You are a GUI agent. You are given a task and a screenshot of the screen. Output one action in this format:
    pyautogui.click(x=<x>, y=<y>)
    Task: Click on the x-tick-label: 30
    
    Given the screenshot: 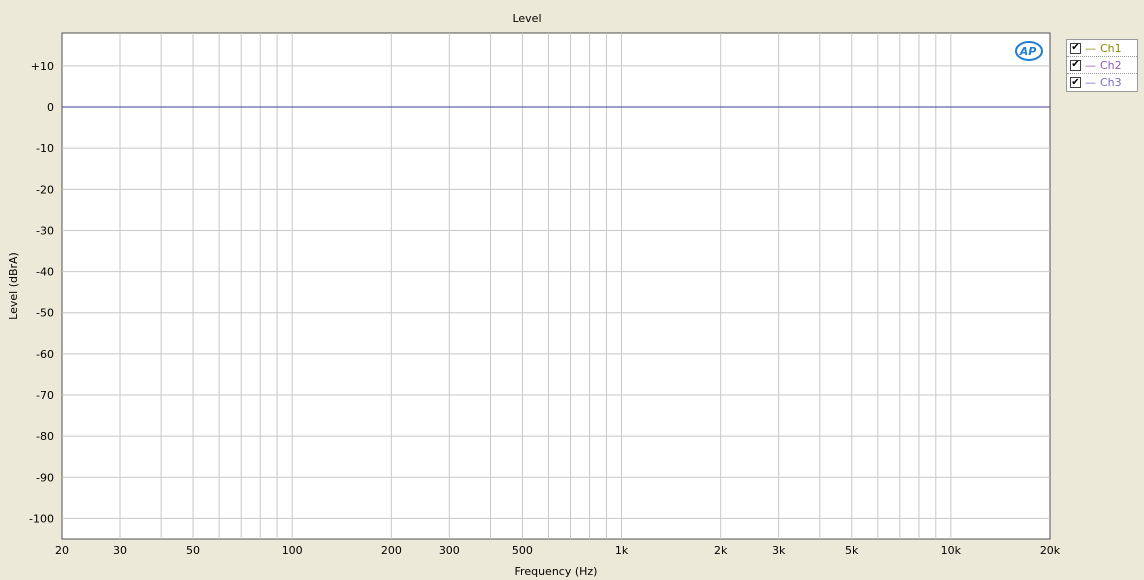 What is the action you would take?
    pyautogui.click(x=120, y=550)
    